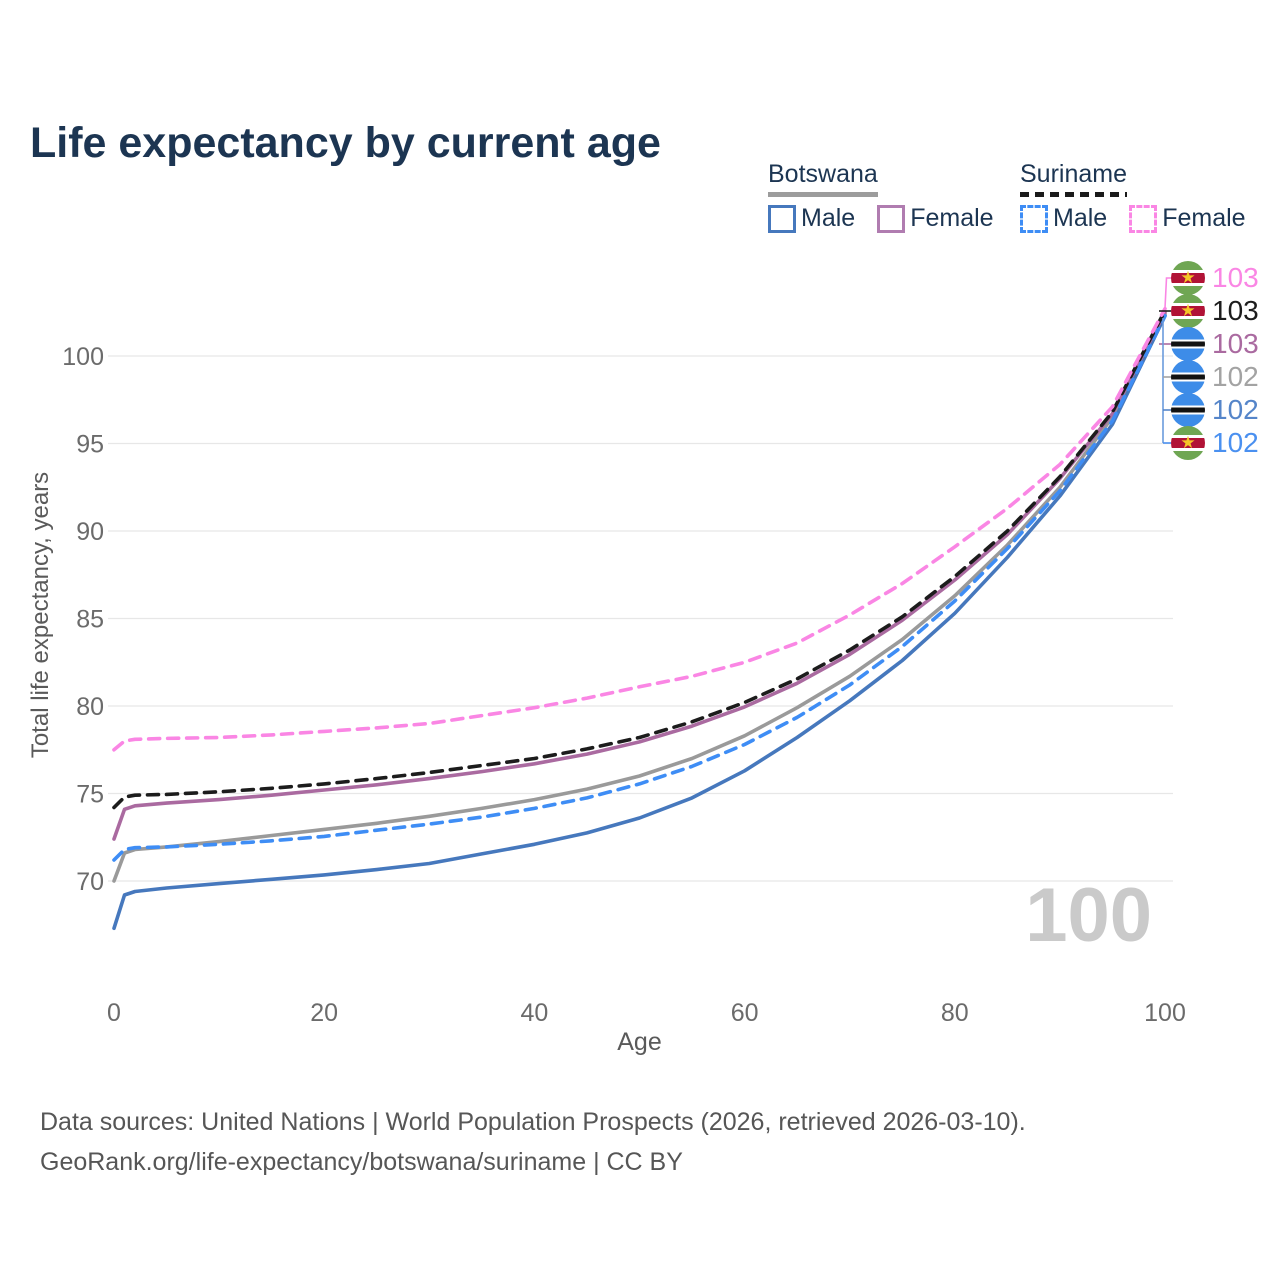 This screenshot has height=1280, width=1280. Describe the element at coordinates (881, 196) in the screenshot. I see `legend-group-botswana: Botswana Male Female` at that location.